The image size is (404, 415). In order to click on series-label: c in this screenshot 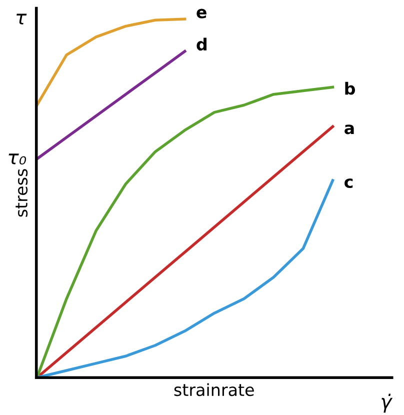, I will do `click(348, 183)`.